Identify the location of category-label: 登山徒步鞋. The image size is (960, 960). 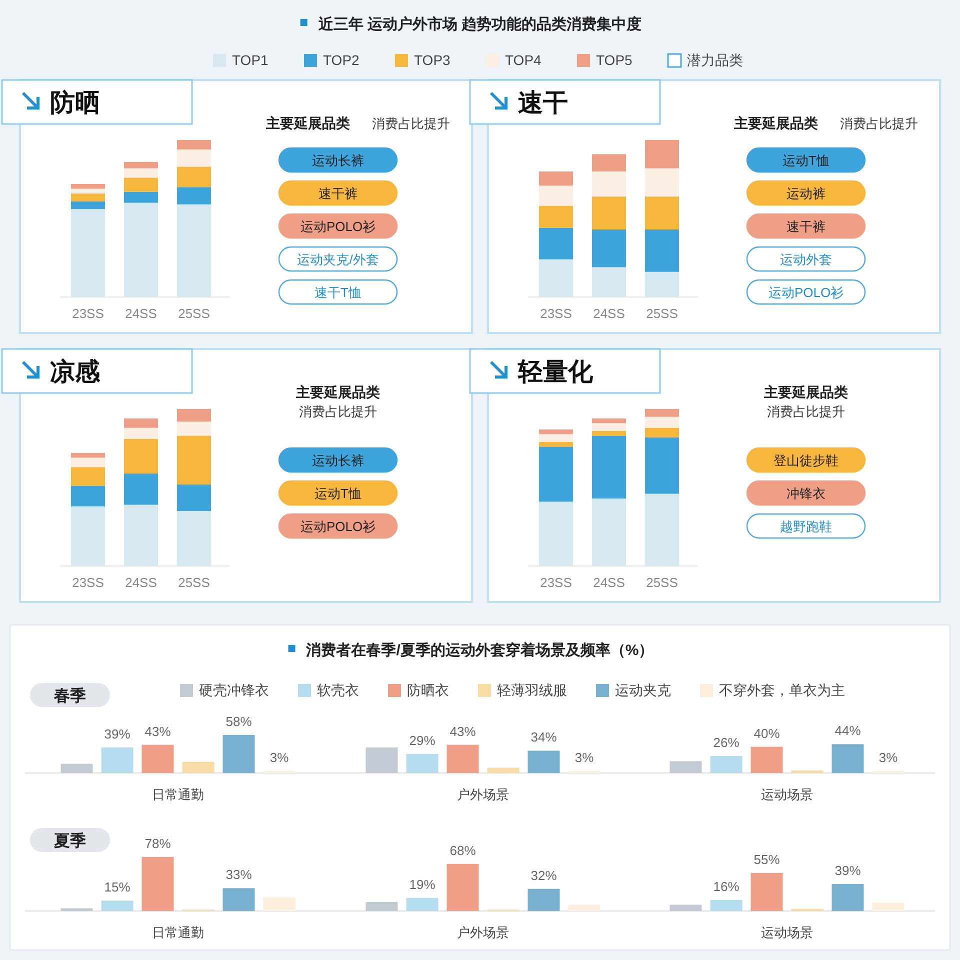
(806, 460).